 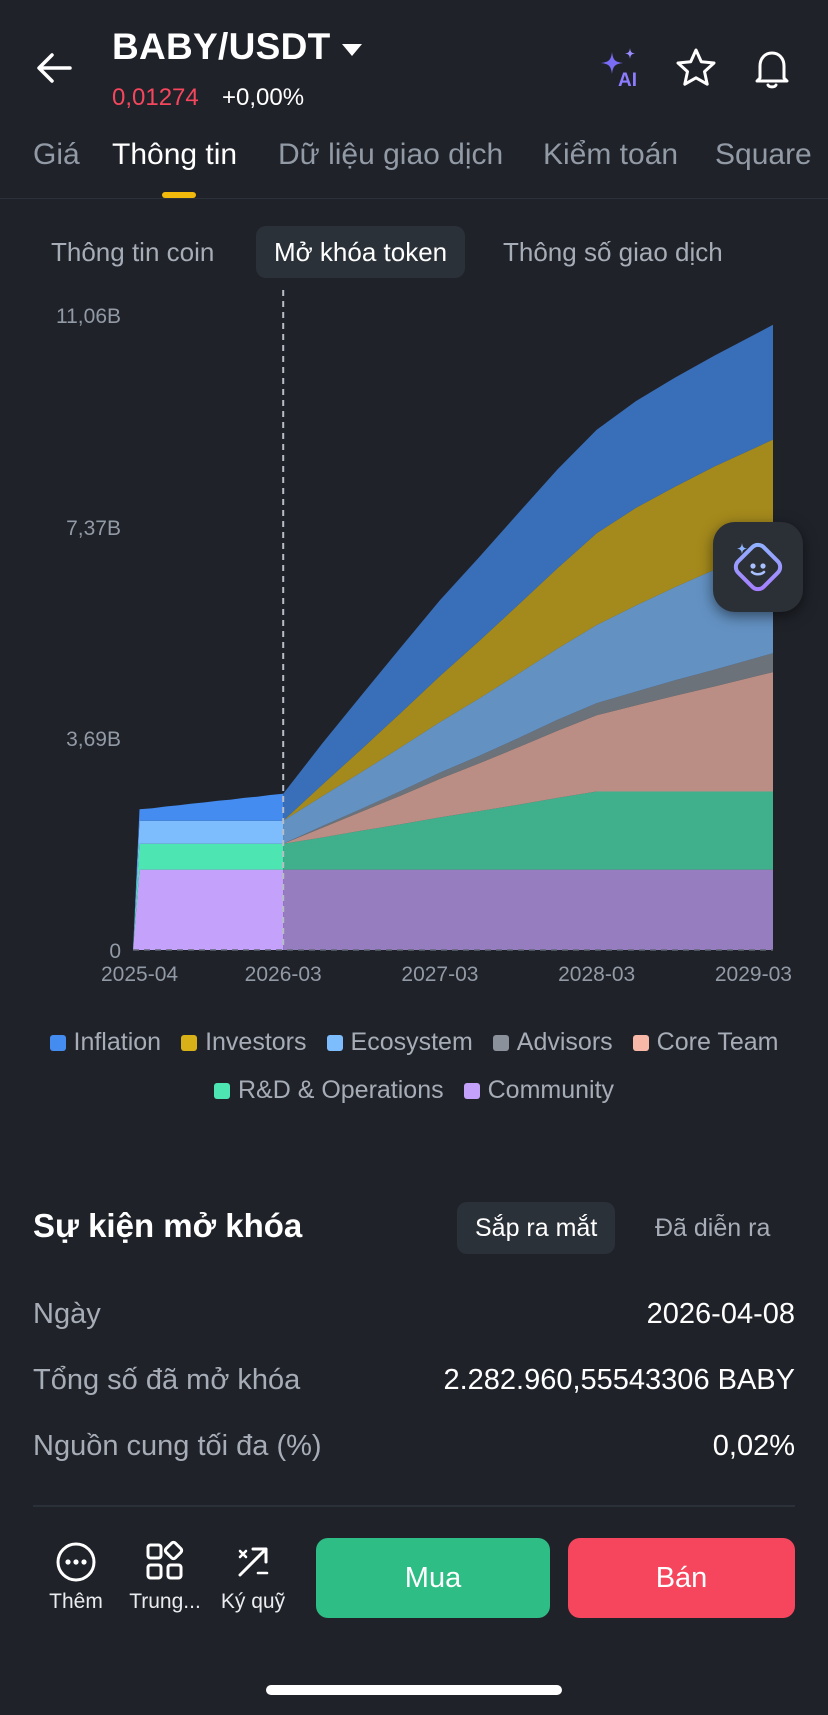 I want to click on legend-item: R&D & Operations, so click(x=328, y=1090).